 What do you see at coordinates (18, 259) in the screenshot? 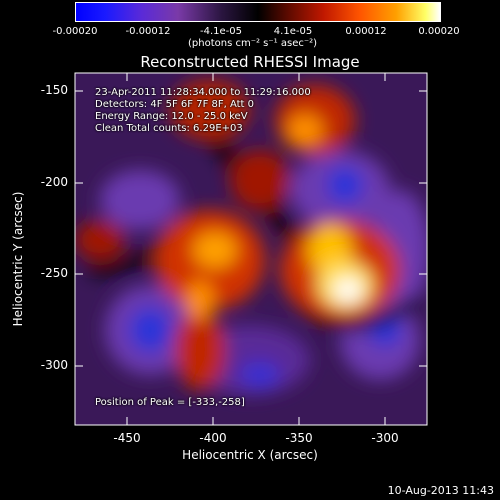
I see `y-axis-label: Heliocentric Y (arcsec)` at bounding box center [18, 259].